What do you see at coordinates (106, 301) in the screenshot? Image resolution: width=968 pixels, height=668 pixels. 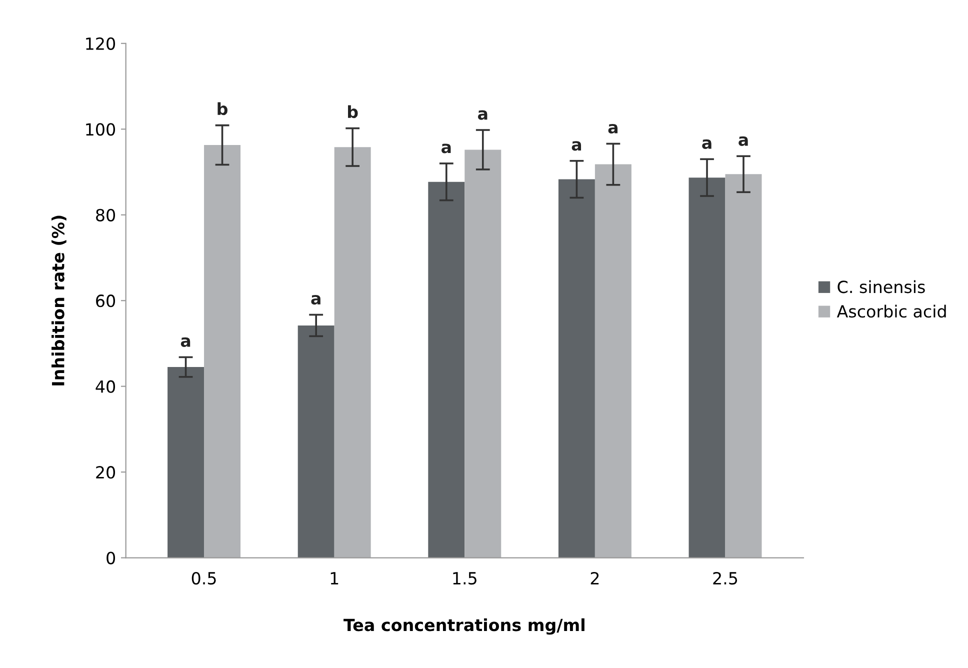 I see `y-tick-label: 60` at bounding box center [106, 301].